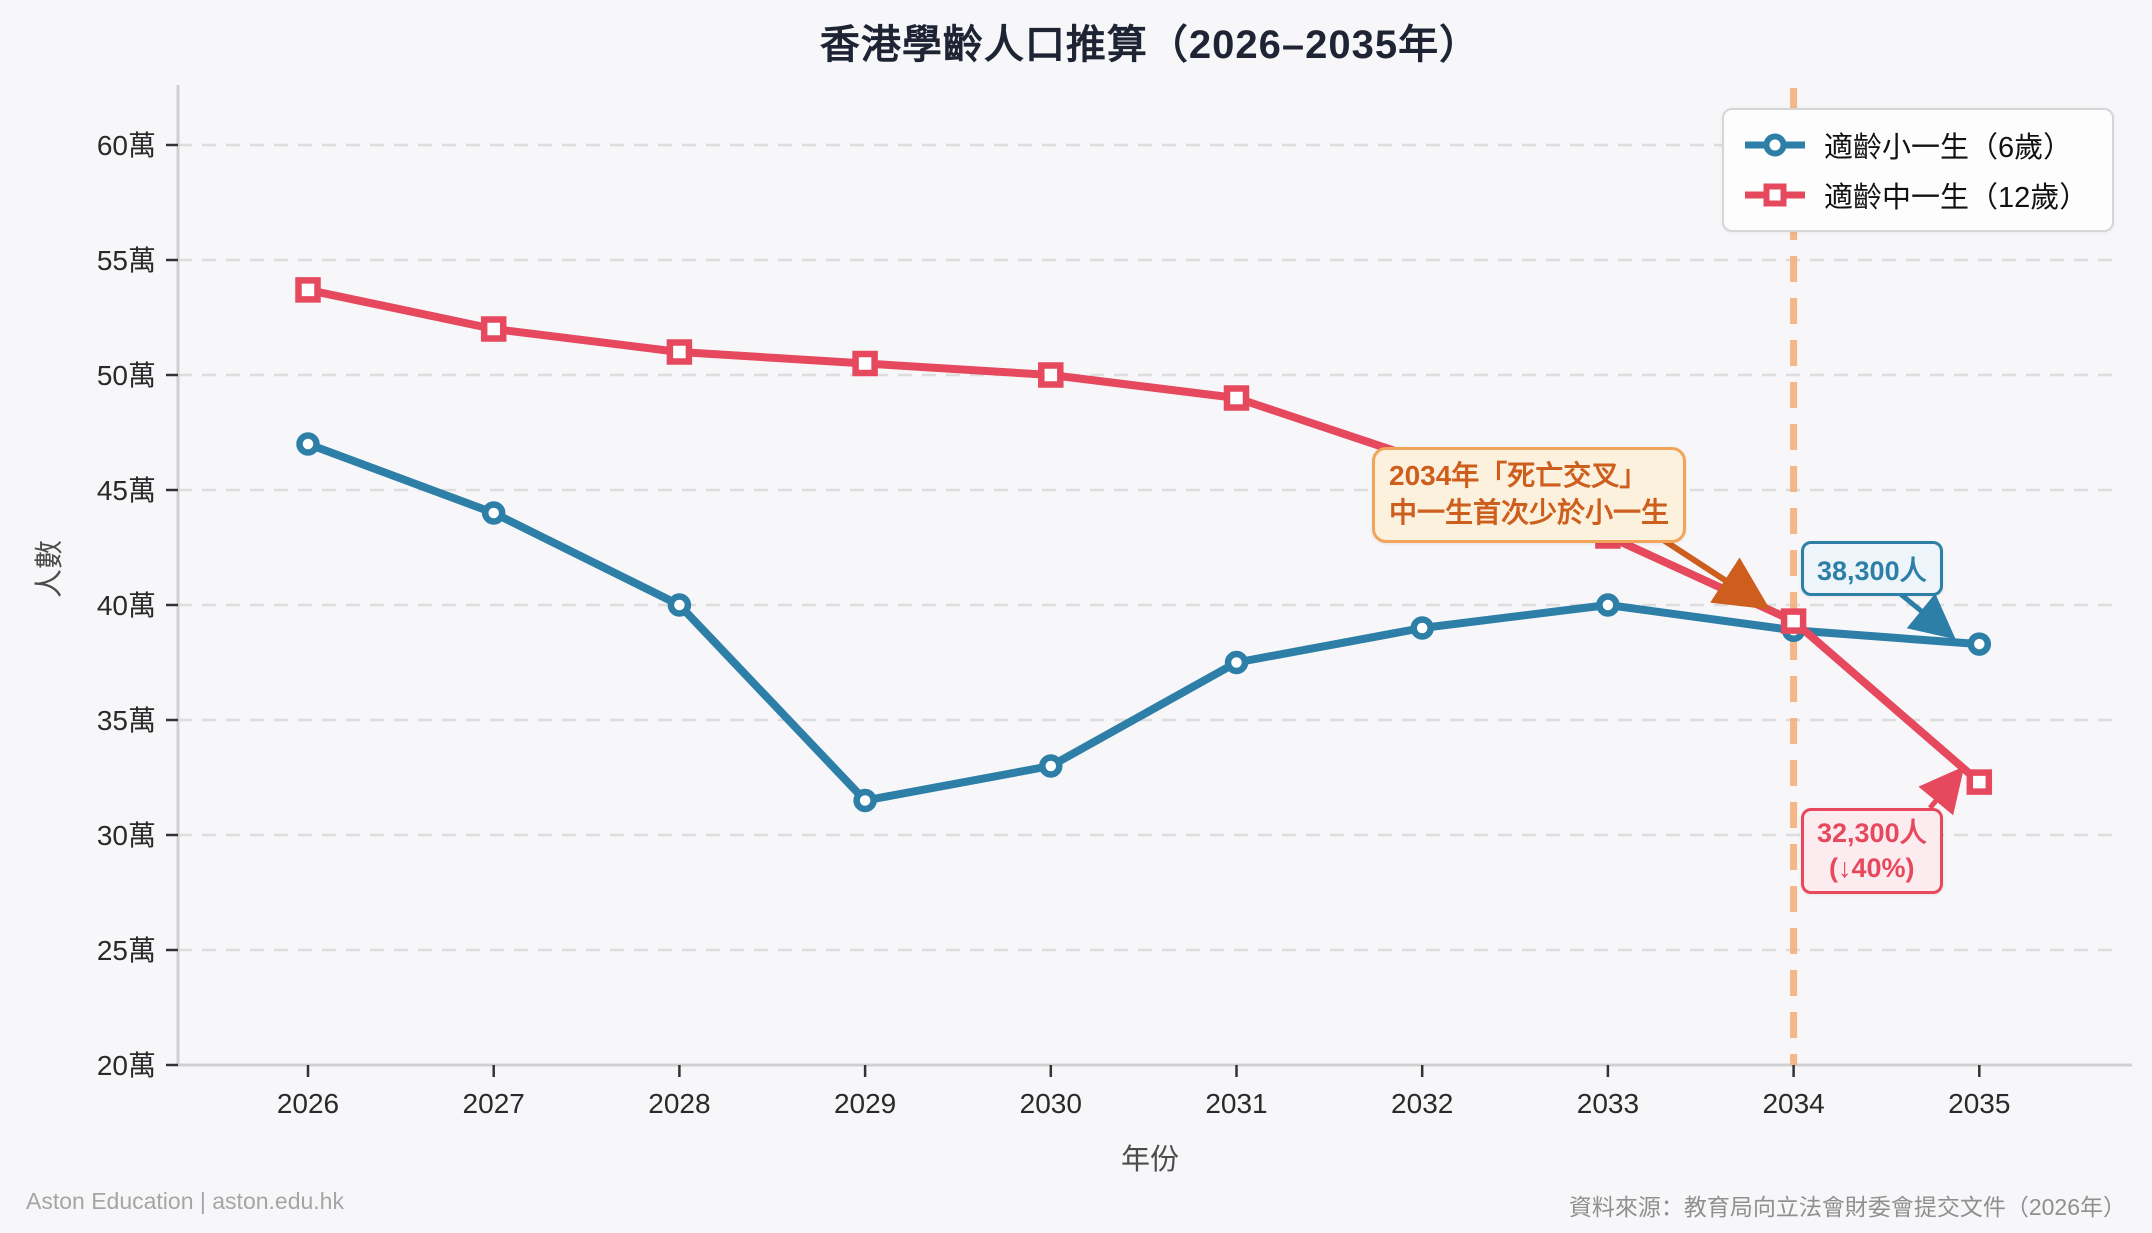  Describe the element at coordinates (494, 1103) in the screenshot. I see `x-tick-label-2027: 2027` at that location.